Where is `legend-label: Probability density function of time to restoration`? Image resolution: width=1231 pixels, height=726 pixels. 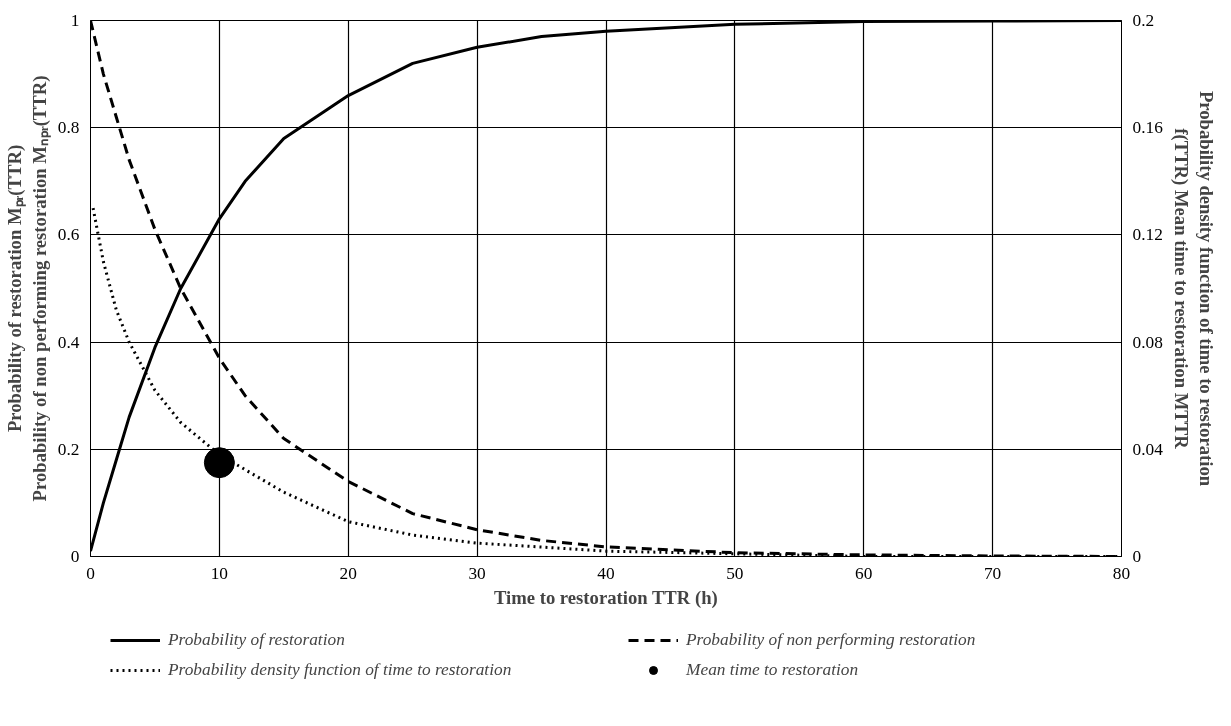
legend-label: Probability density function of time to restoration is located at coordinates (340, 670).